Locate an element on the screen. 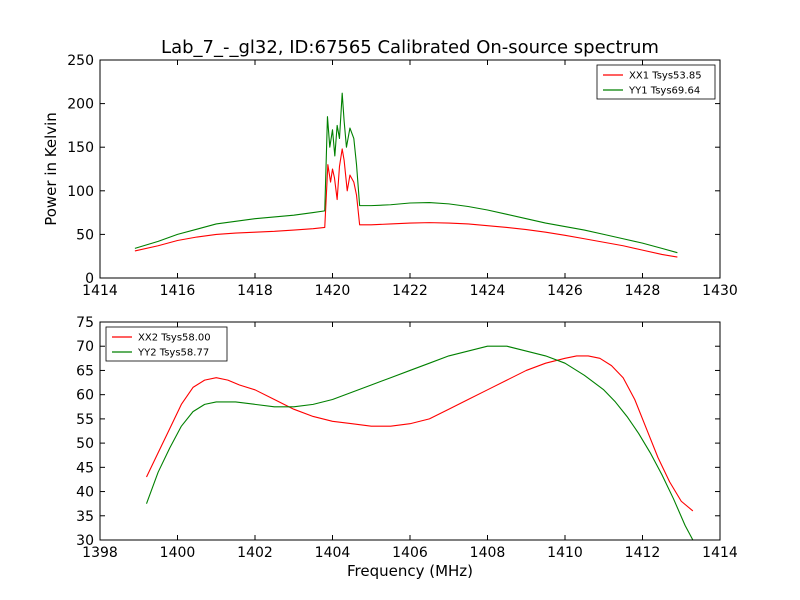 This screenshot has height=600, width=800. x-tick-label: 1410 is located at coordinates (565, 553).